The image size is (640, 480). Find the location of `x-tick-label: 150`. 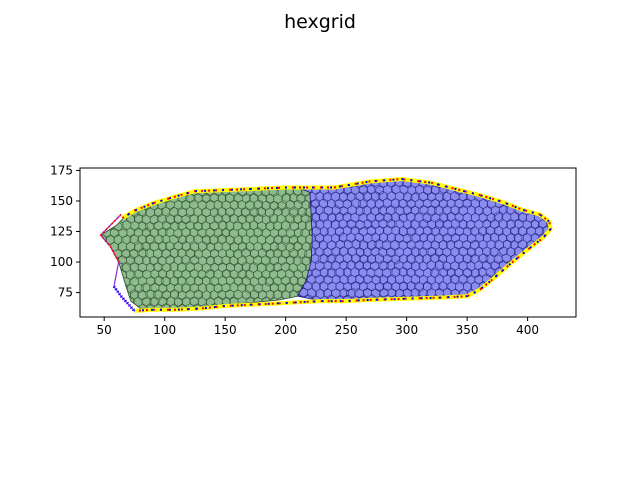

x-tick-label: 150 is located at coordinates (225, 330).